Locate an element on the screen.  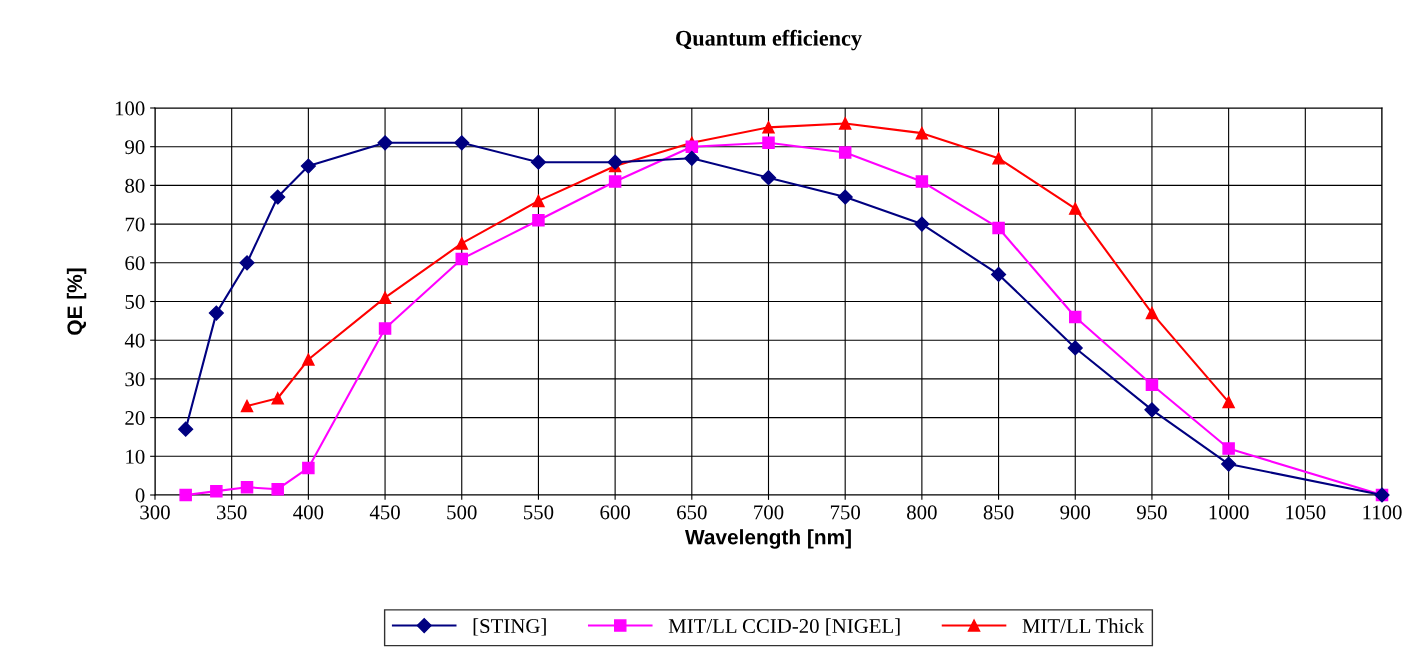
y-tick-label: 70 is located at coordinates (135, 224).